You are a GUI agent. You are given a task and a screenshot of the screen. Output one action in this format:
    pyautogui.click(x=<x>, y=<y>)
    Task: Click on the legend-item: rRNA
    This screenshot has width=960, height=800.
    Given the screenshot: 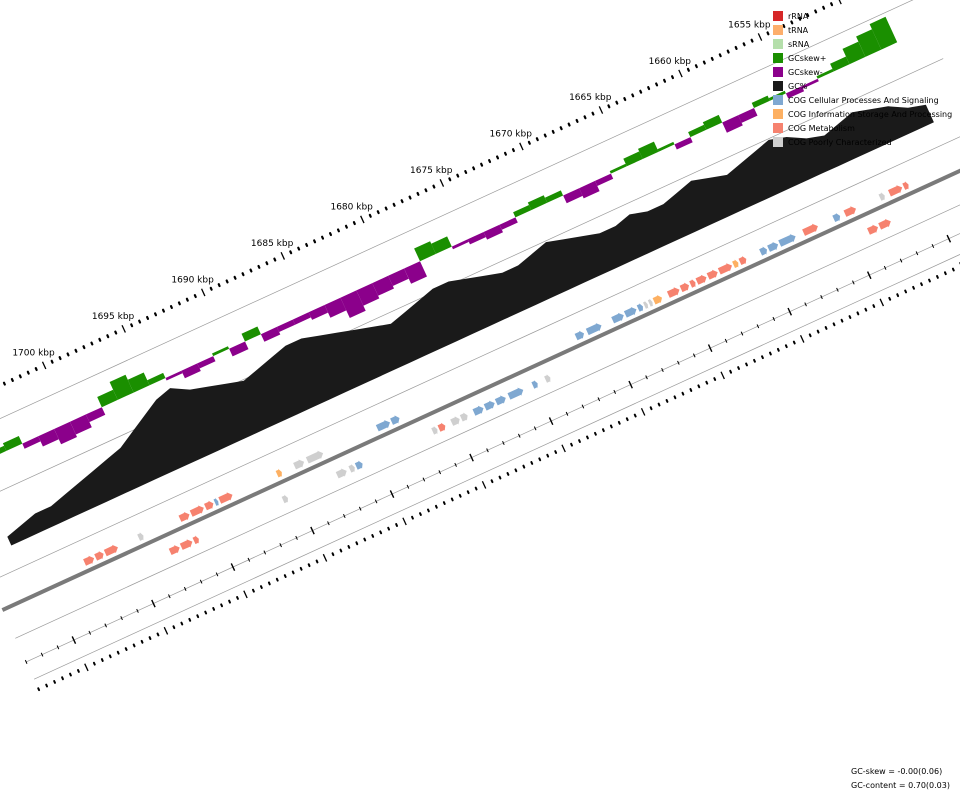 What is the action you would take?
    pyautogui.click(x=866, y=16)
    